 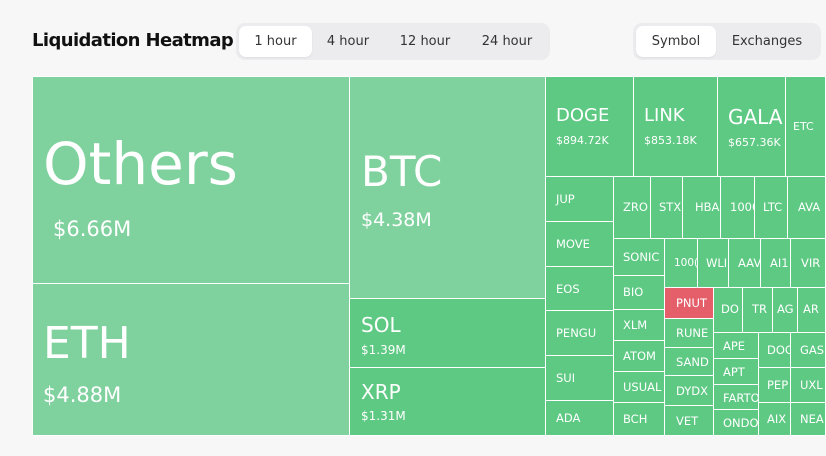 What do you see at coordinates (583, 115) in the screenshot?
I see `tile-symbol: DOGE` at bounding box center [583, 115].